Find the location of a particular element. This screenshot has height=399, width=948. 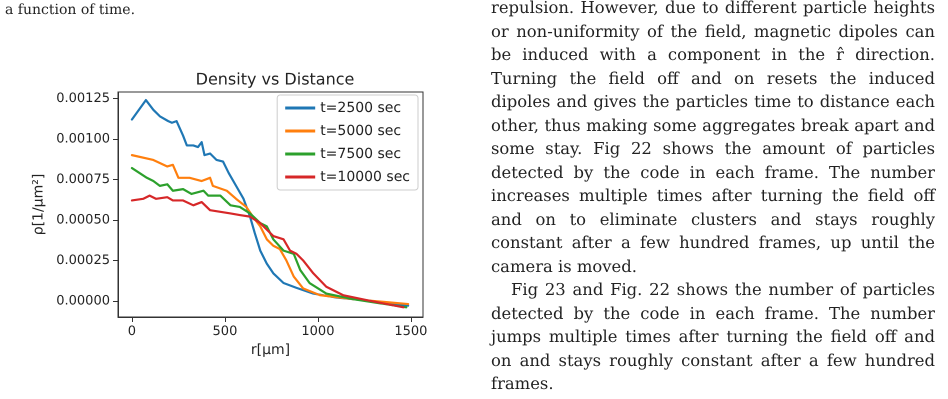

x-axis-title: r[μm] is located at coordinates (270, 350).